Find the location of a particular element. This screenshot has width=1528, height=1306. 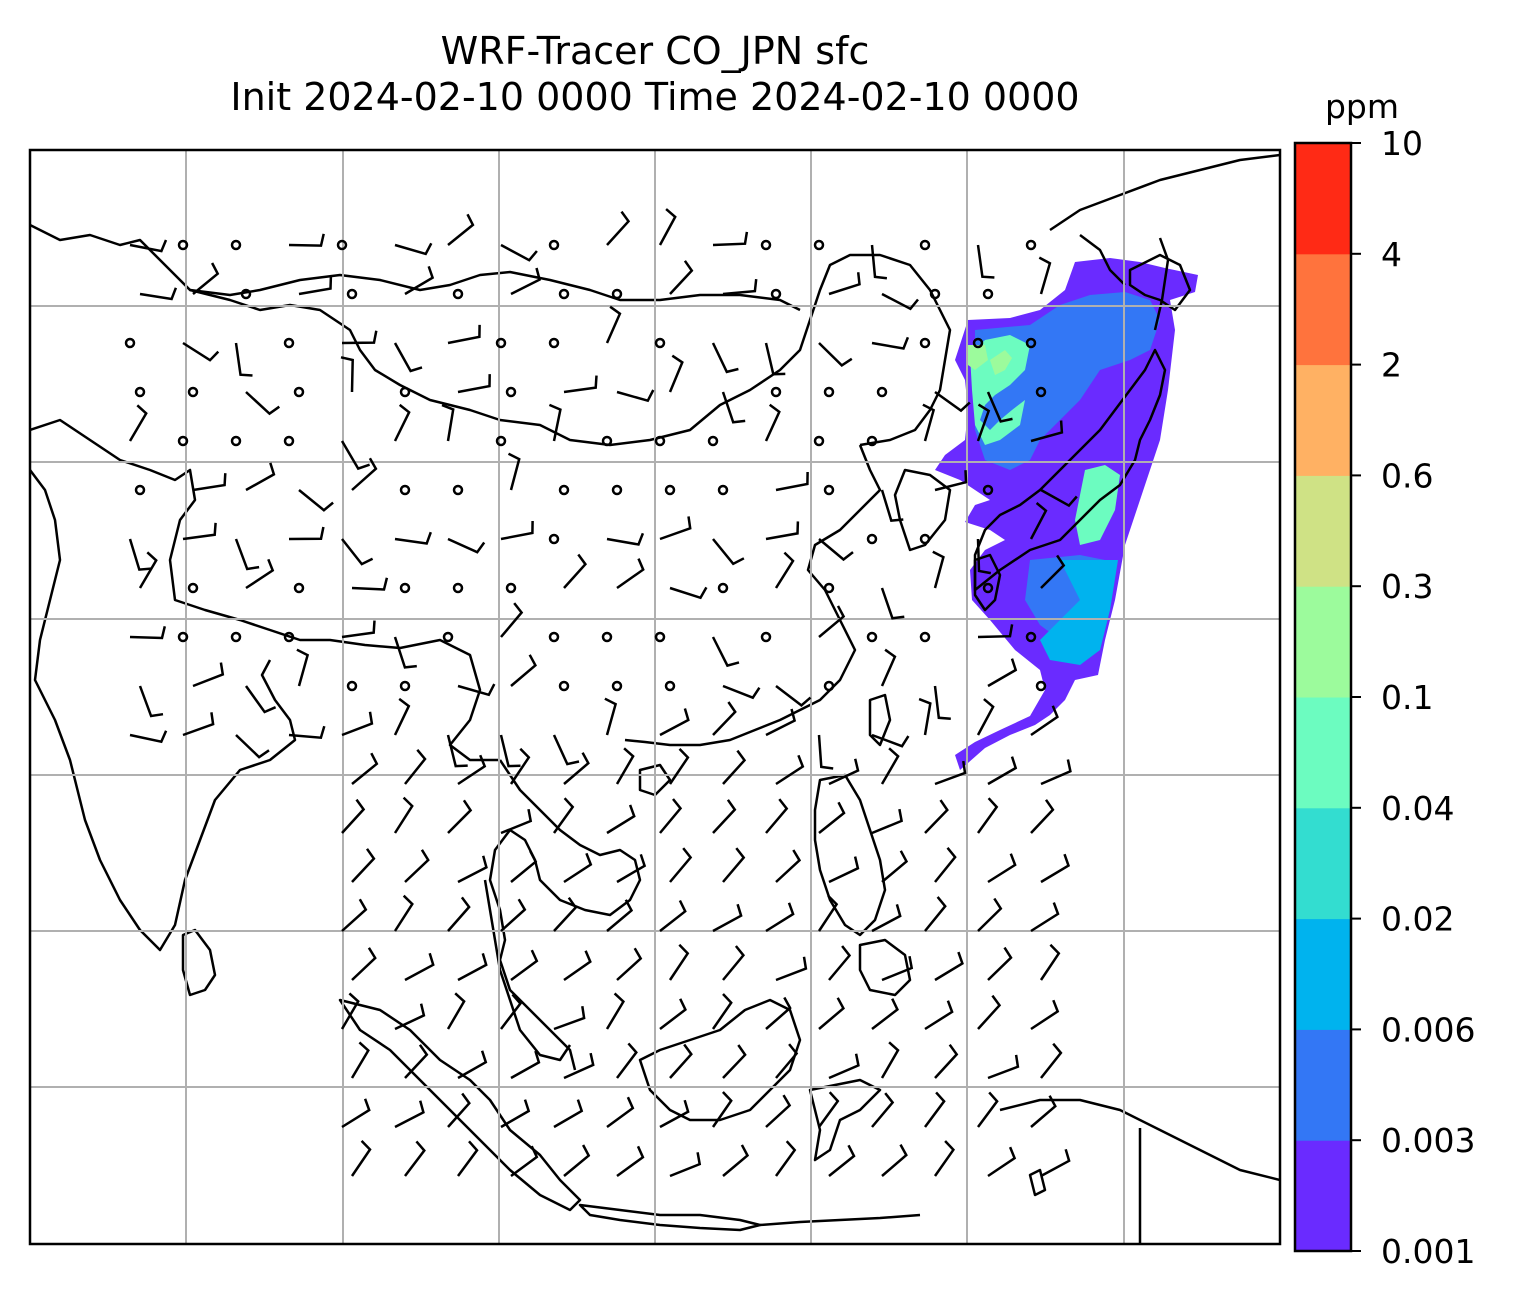

russia-coast is located at coordinates (1164, 192).